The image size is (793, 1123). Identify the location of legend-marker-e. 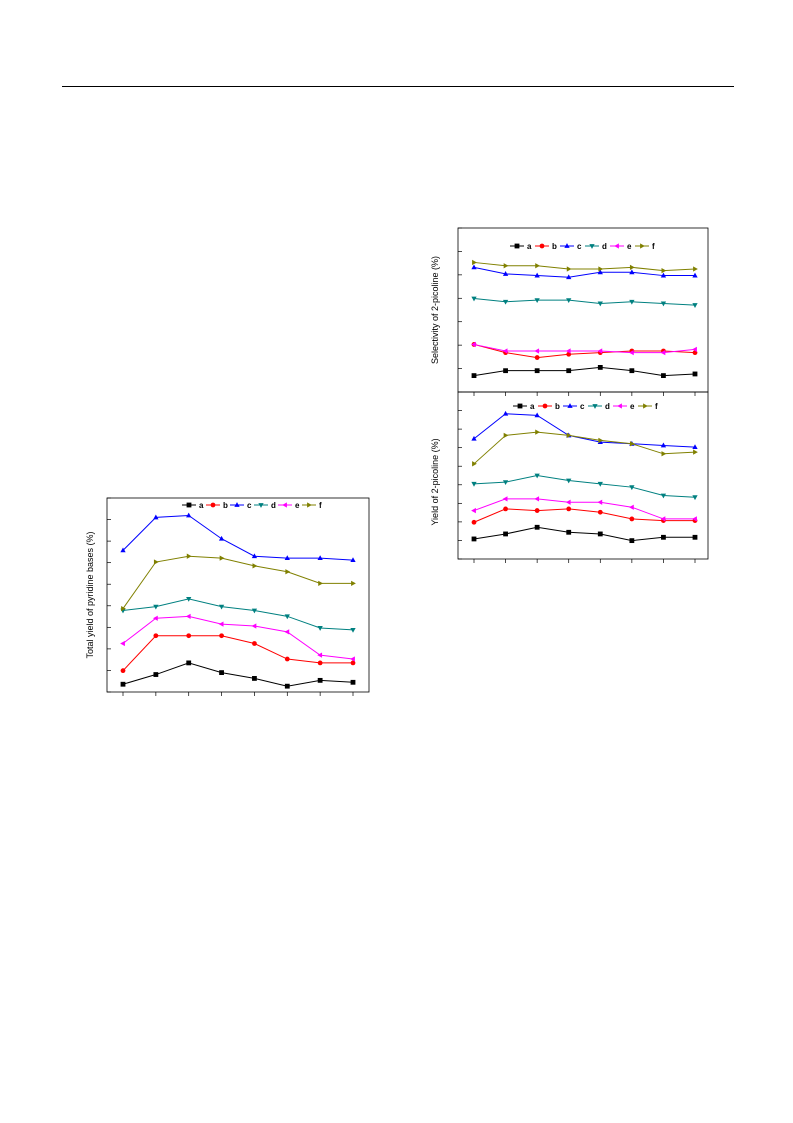
(616, 246).